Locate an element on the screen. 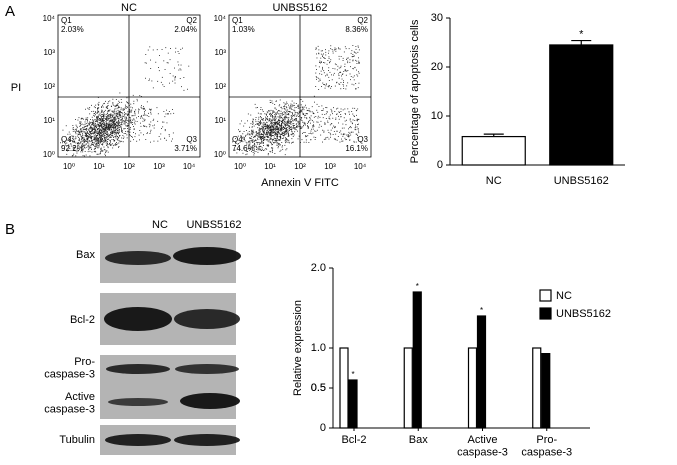 The width and height of the screenshot is (677, 465). flow-y-tick: 10³ is located at coordinates (49, 52).